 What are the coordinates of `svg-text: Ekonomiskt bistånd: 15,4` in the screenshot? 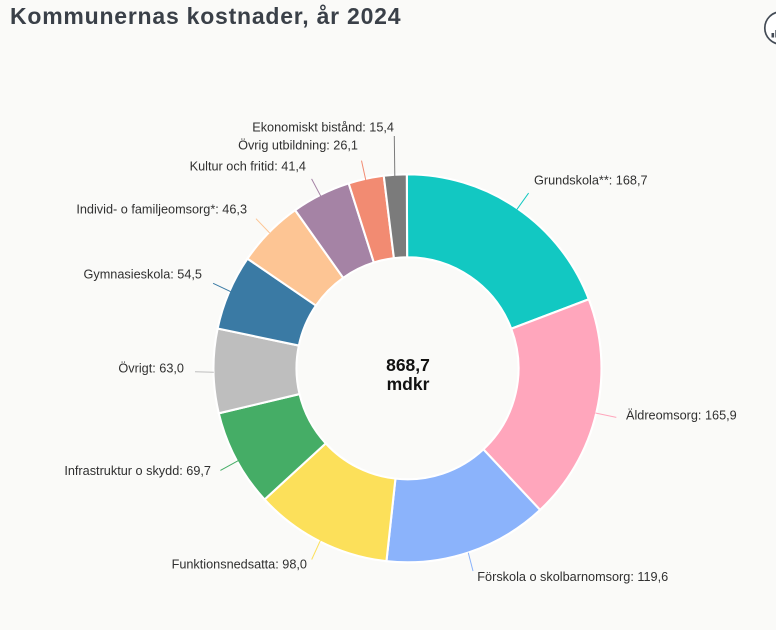 It's located at (323, 128).